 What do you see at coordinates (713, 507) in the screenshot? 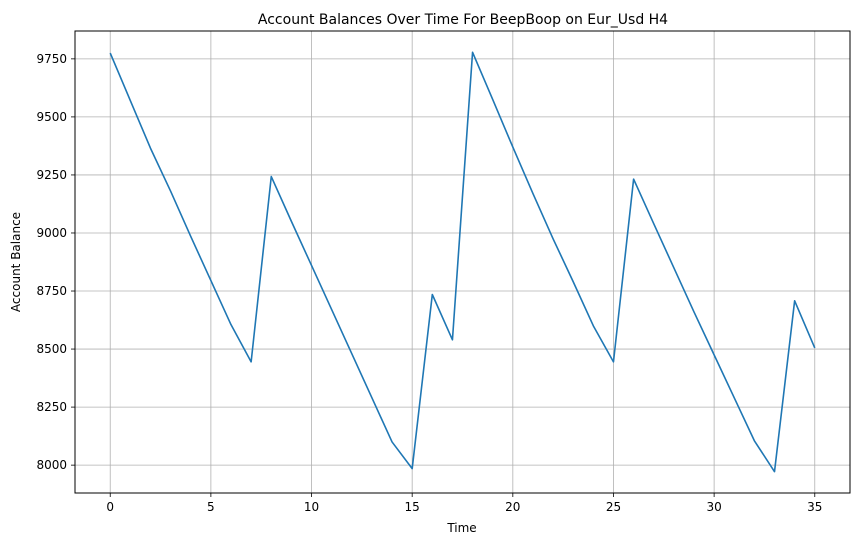
I see `x-tick-label: 30` at bounding box center [713, 507].